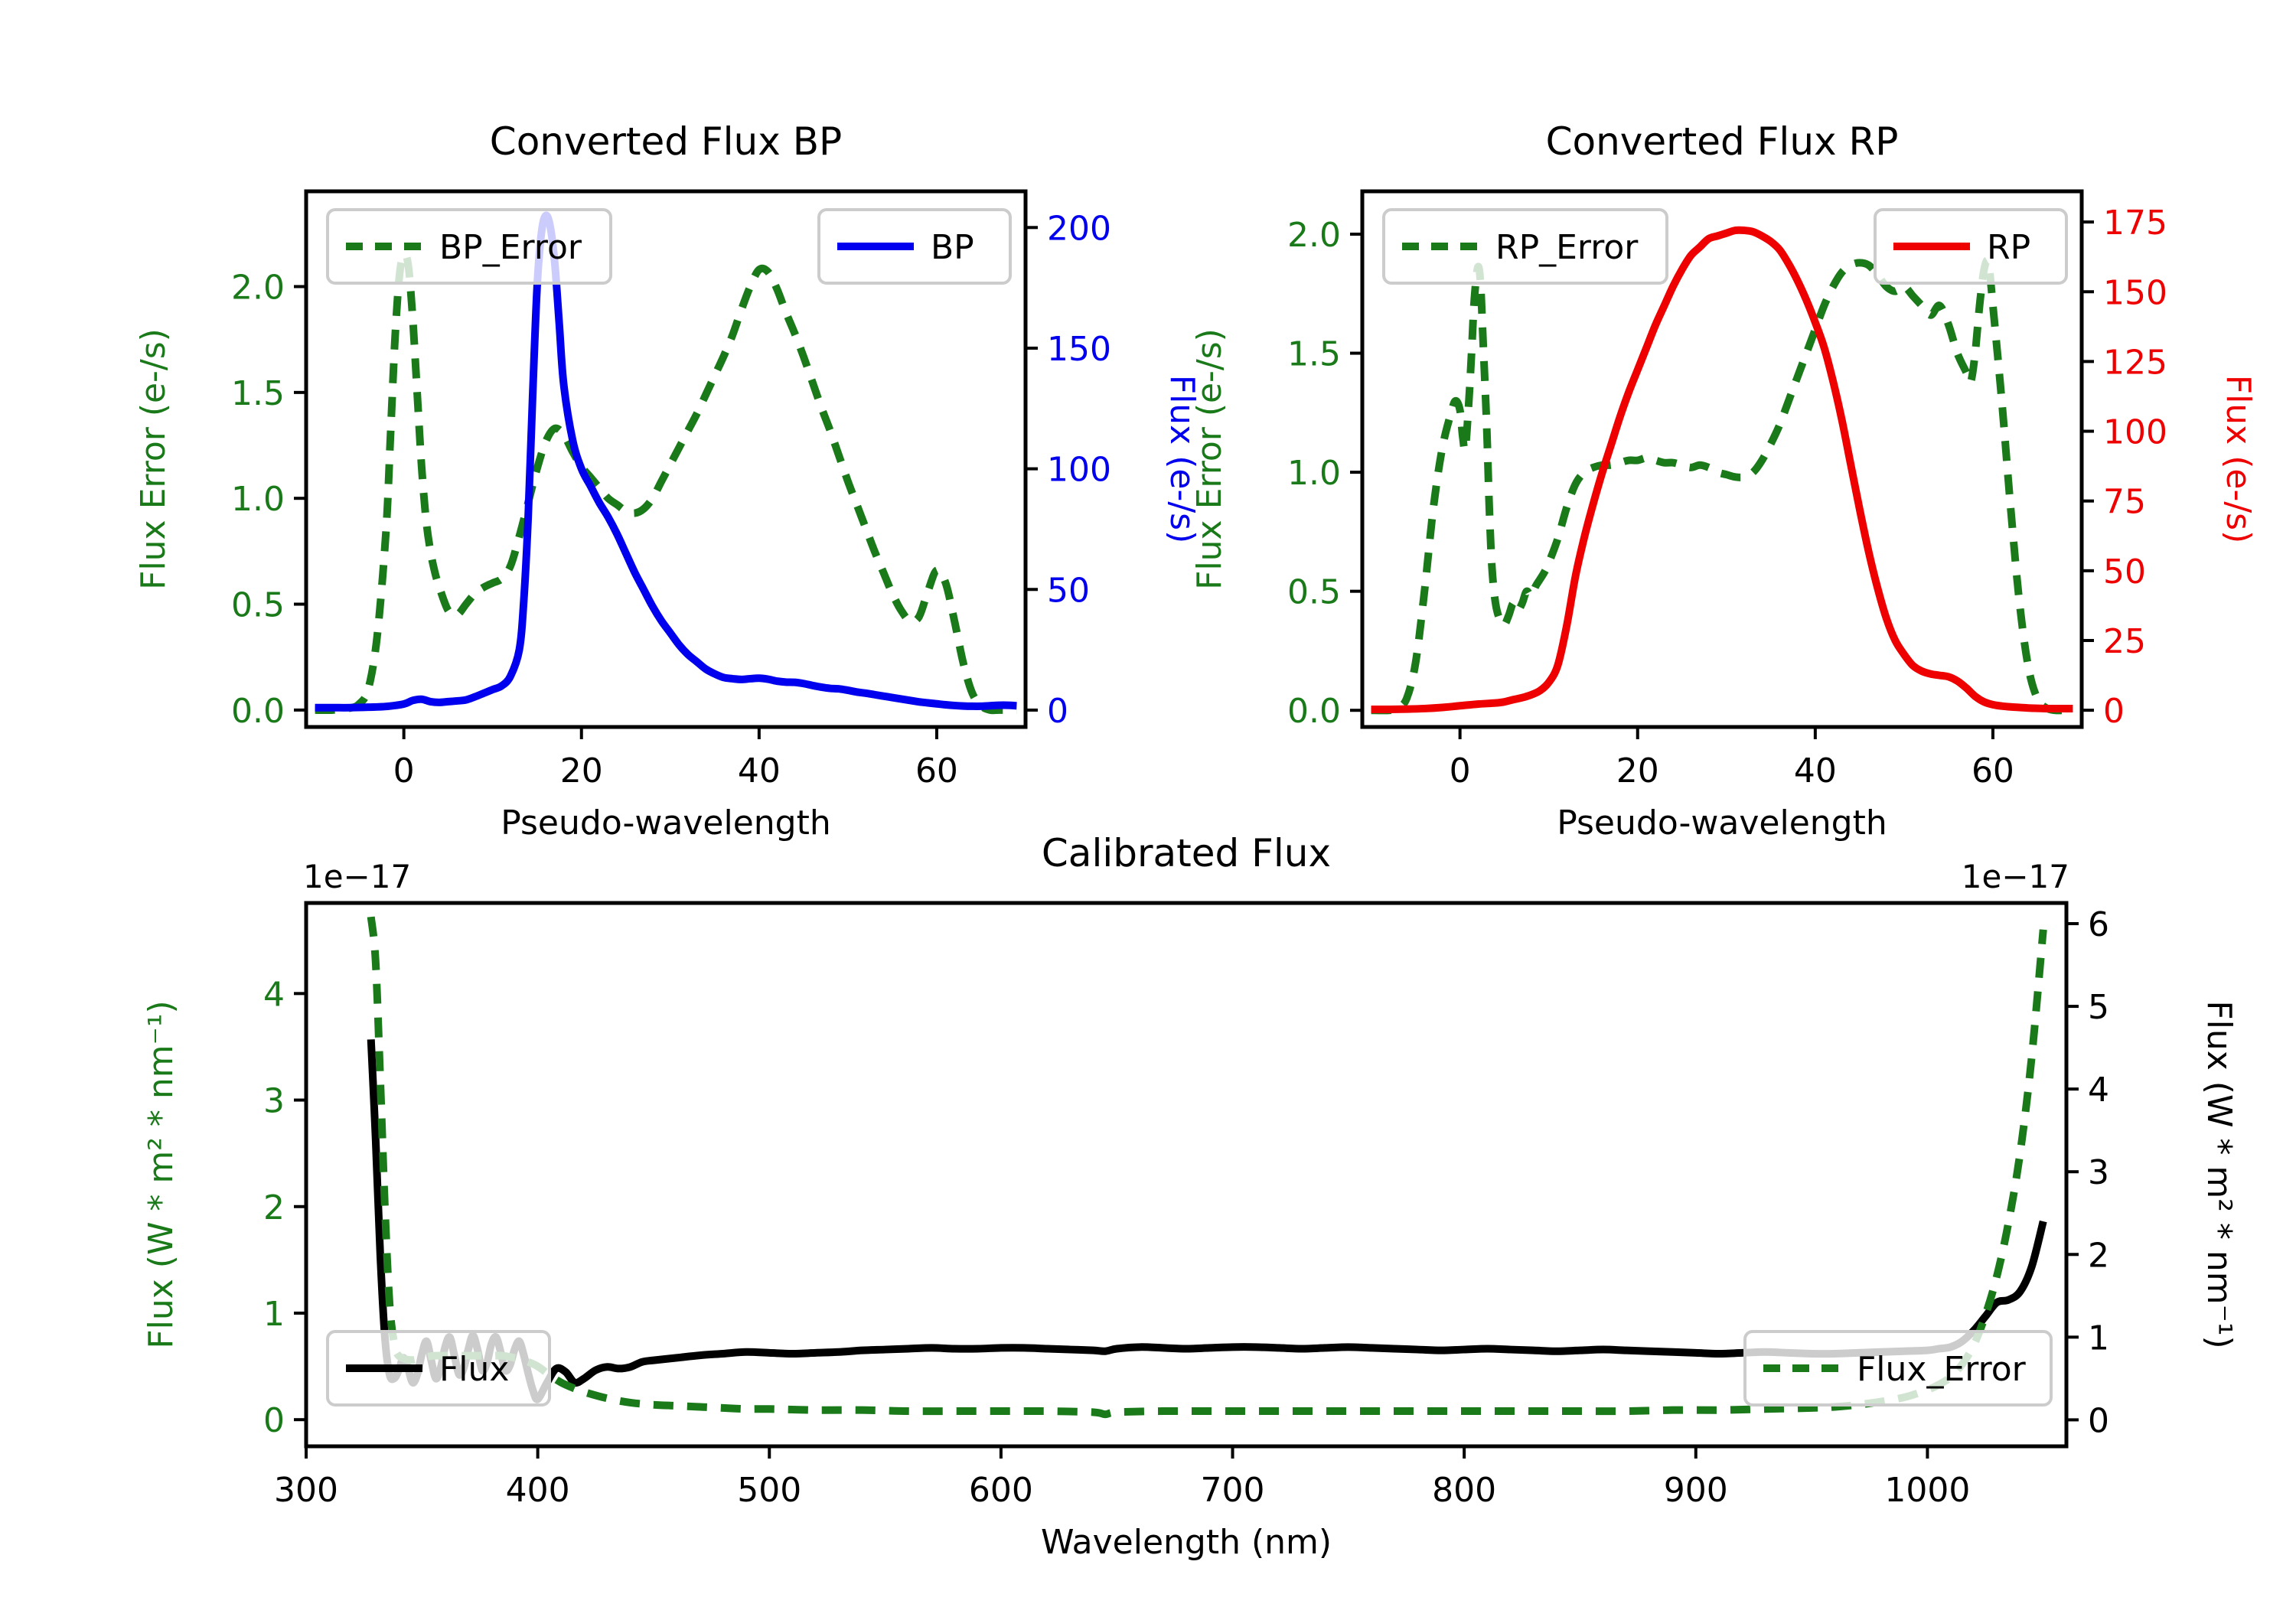  Describe the element at coordinates (1722, 141) in the screenshot. I see `panel-title-converted-flux-rp: Converted Flux RP` at that location.